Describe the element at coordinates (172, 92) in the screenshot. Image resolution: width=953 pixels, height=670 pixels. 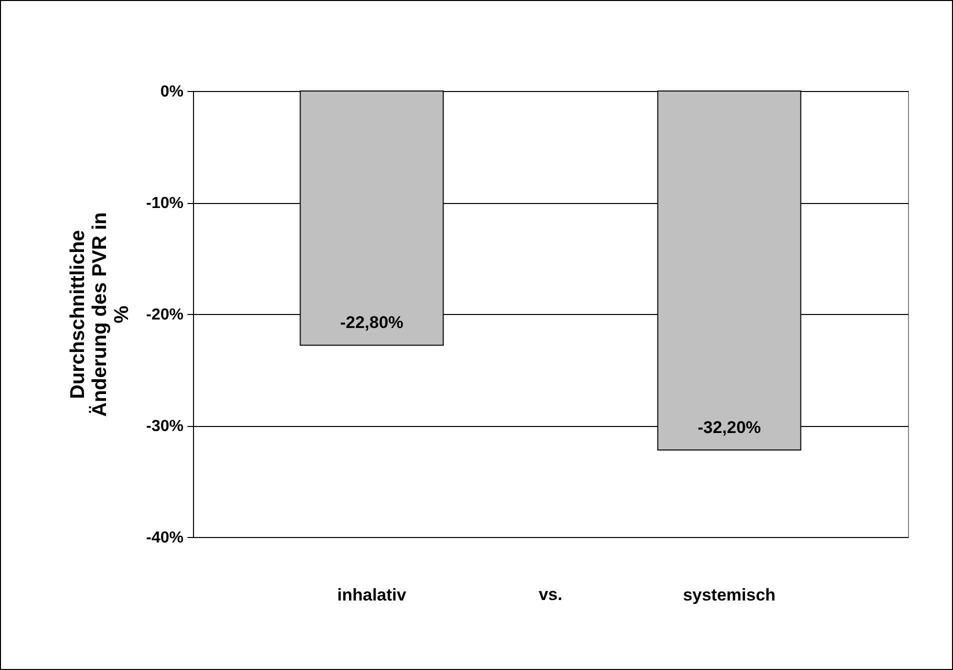
I see `y-tick-label: 0%` at that location.